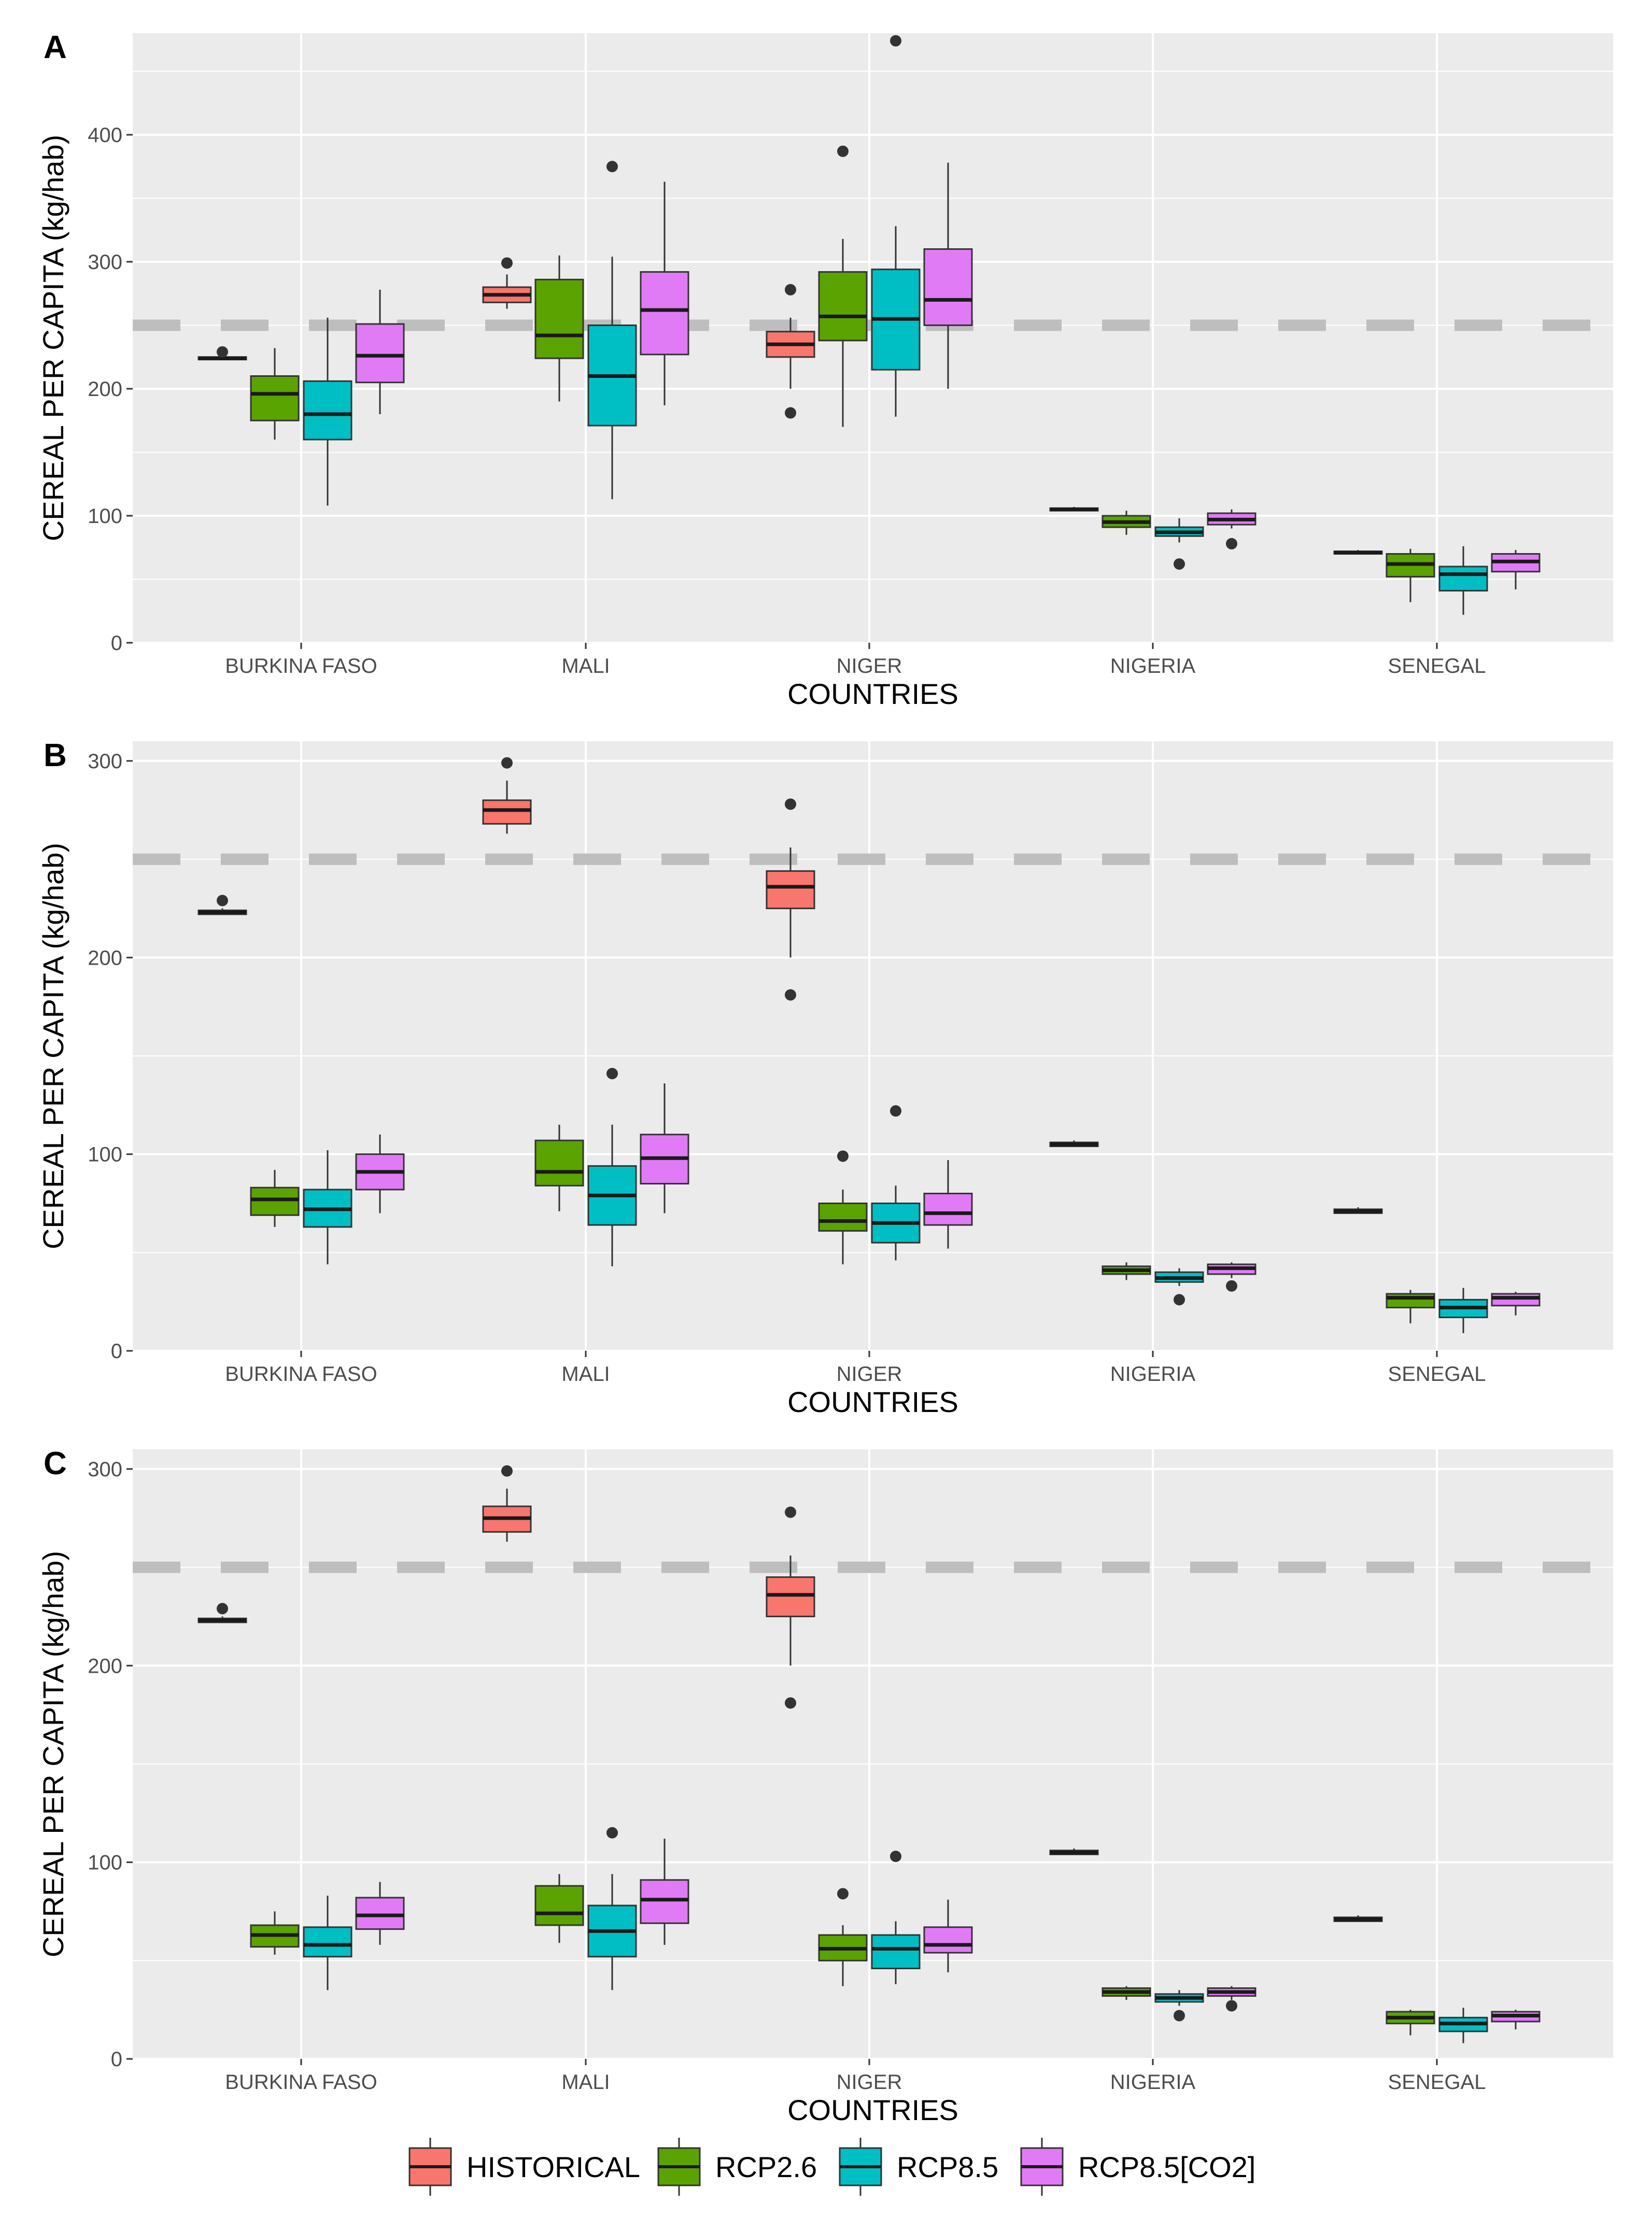 This screenshot has height=2217, width=1652. Describe the element at coordinates (1138, 2167) in the screenshot. I see `legend-item: RCP8.5[CO2]` at that location.